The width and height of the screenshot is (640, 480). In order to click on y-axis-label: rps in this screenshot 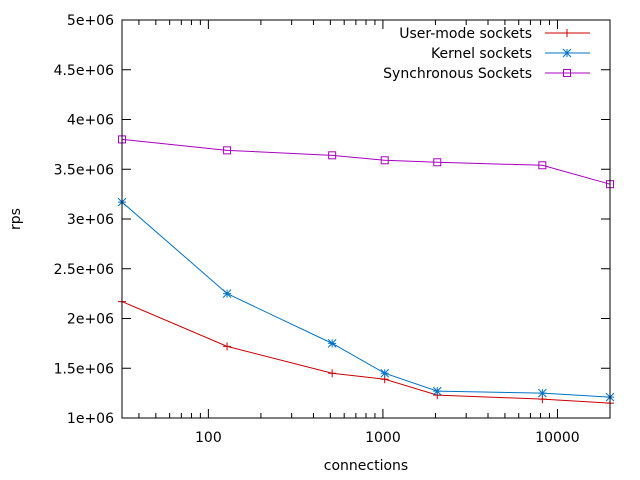, I will do `click(16, 219)`.